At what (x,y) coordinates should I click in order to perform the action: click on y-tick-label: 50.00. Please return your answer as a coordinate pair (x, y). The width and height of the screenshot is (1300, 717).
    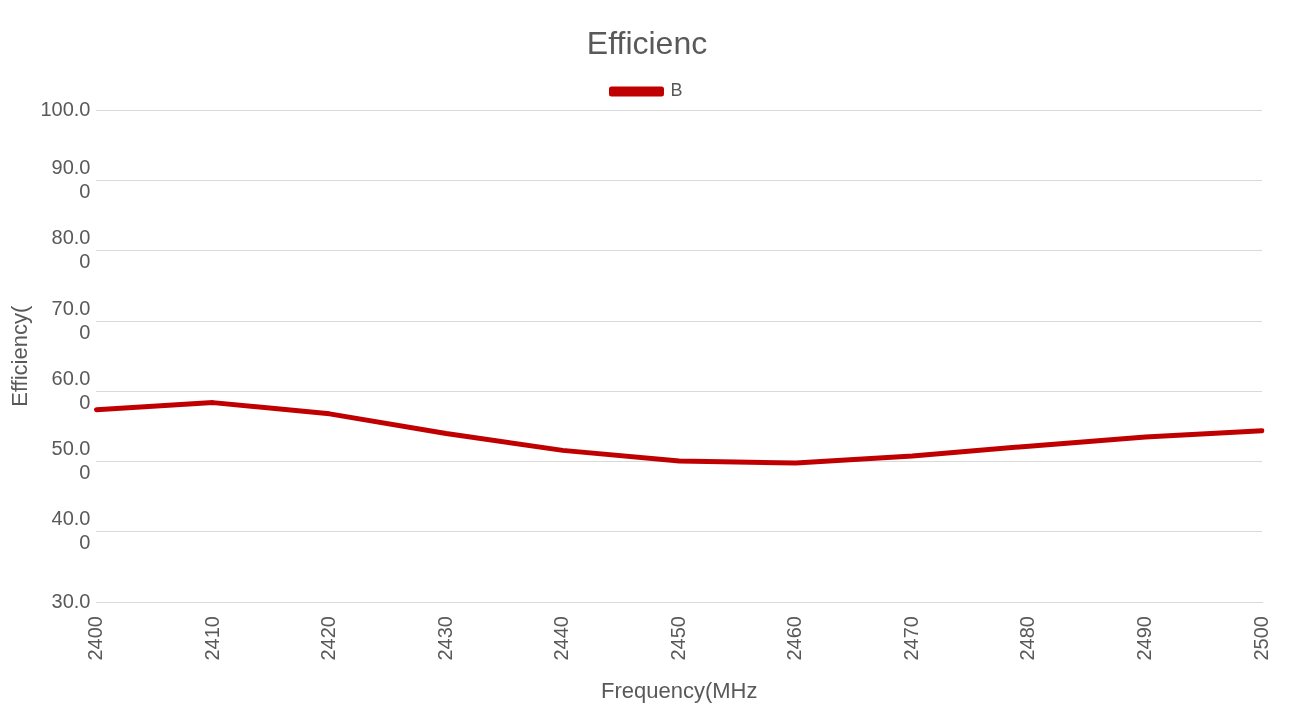
    Looking at the image, I should click on (71, 460).